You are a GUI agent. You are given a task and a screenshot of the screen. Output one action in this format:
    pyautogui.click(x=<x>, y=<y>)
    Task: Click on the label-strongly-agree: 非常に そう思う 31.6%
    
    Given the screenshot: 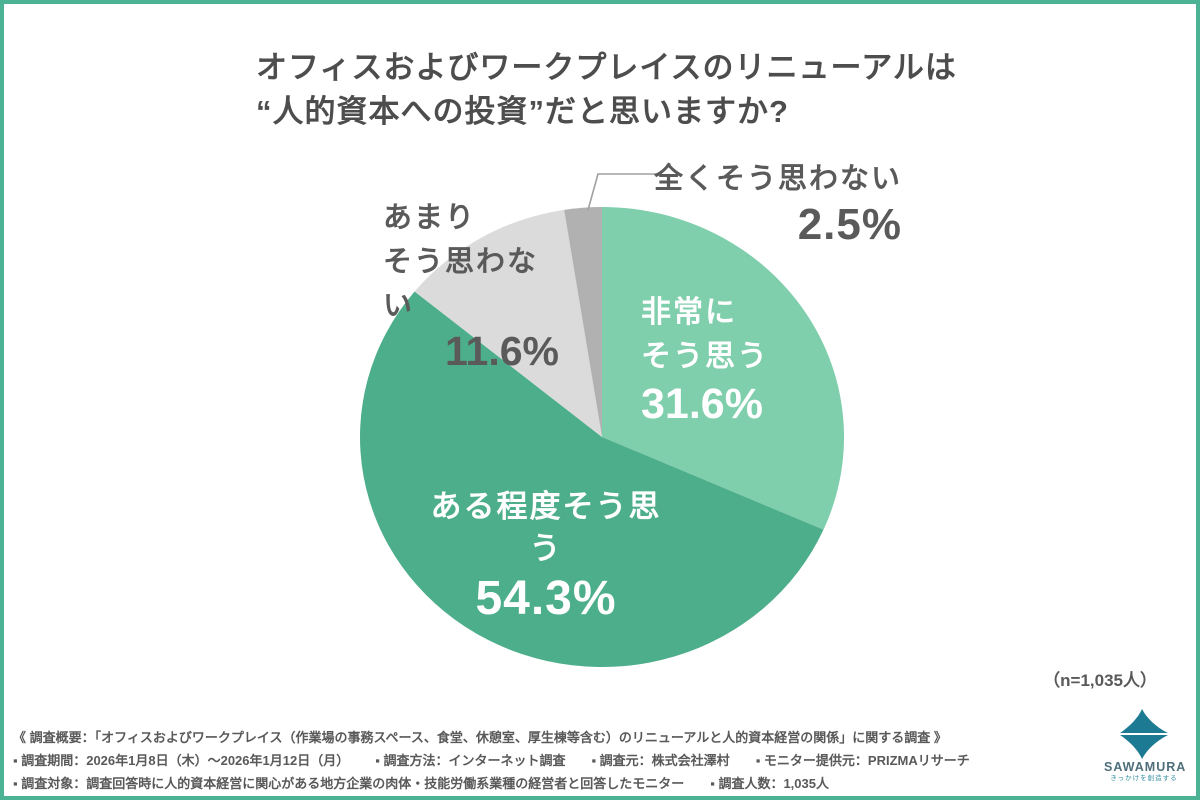 What is the action you would take?
    pyautogui.click(x=705, y=360)
    